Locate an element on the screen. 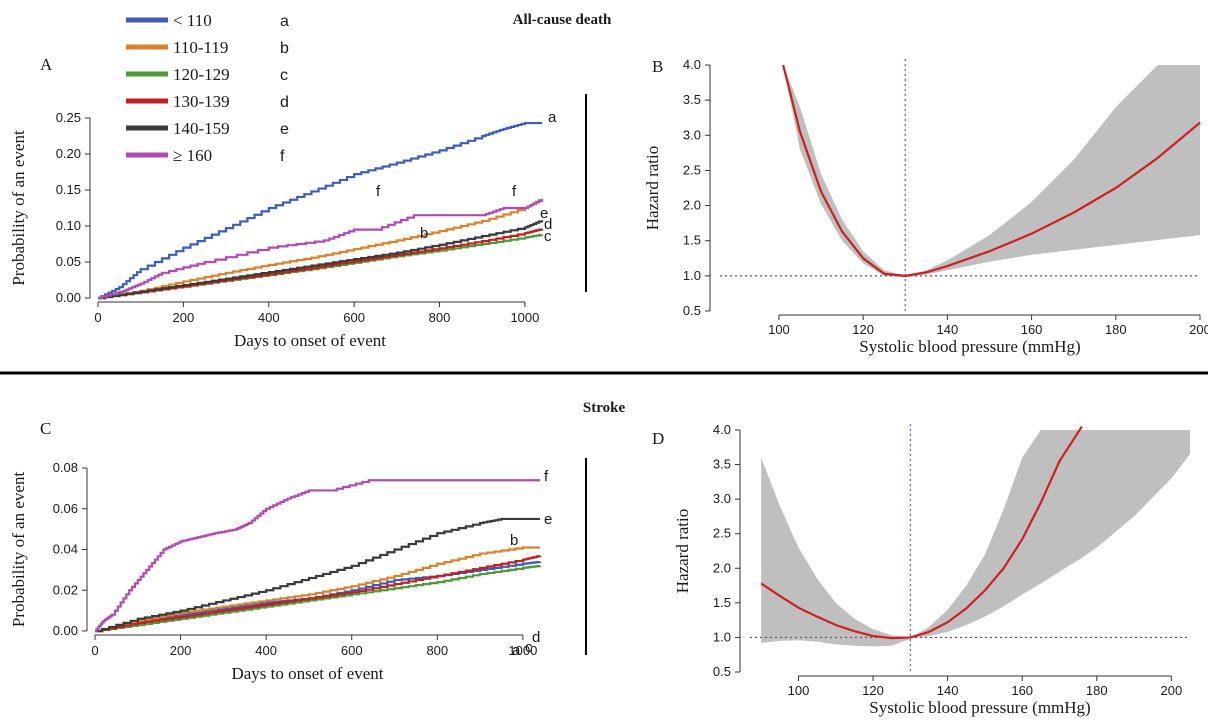 This screenshot has width=1208, height=720. legend-item: 130-139 d is located at coordinates (207, 101).